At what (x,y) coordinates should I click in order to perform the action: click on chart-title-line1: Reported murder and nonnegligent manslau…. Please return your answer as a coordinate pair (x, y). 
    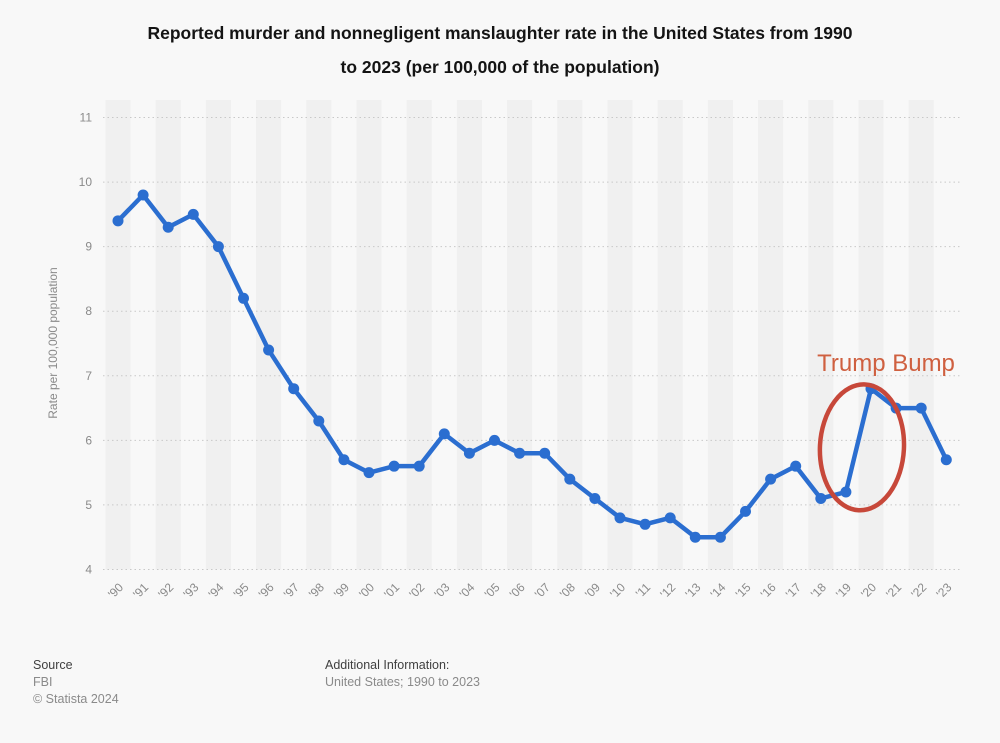
    Looking at the image, I should click on (500, 33).